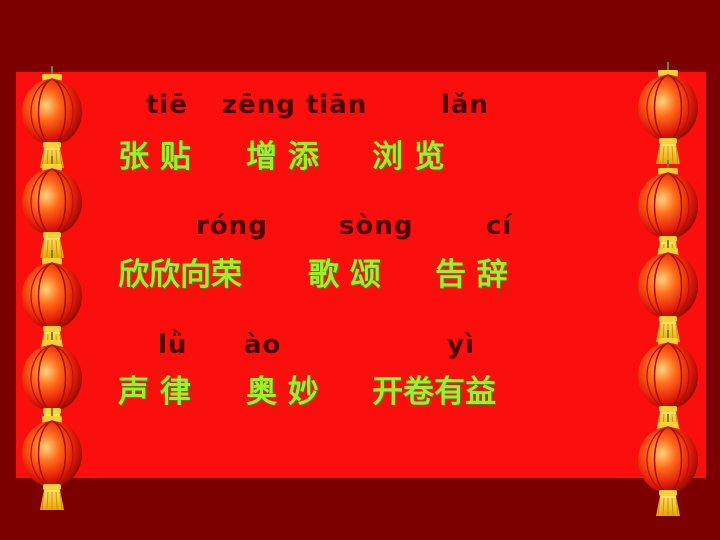  What do you see at coordinates (167, 105) in the screenshot?
I see `pinyin-tie: tiē` at bounding box center [167, 105].